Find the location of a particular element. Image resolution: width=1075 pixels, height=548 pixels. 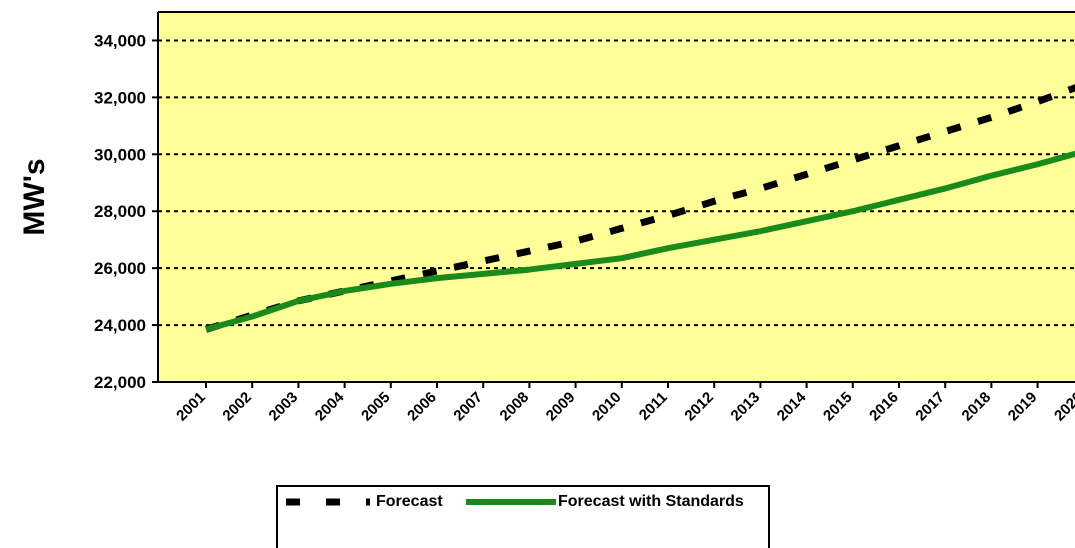

y-tick-label: 32,000 is located at coordinates (120, 97).